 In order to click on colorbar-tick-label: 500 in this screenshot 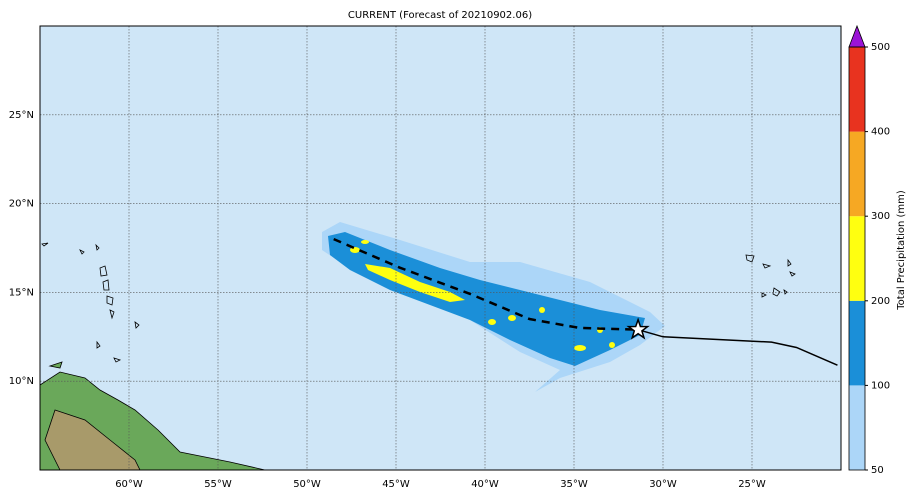, I will do `click(880, 47)`.